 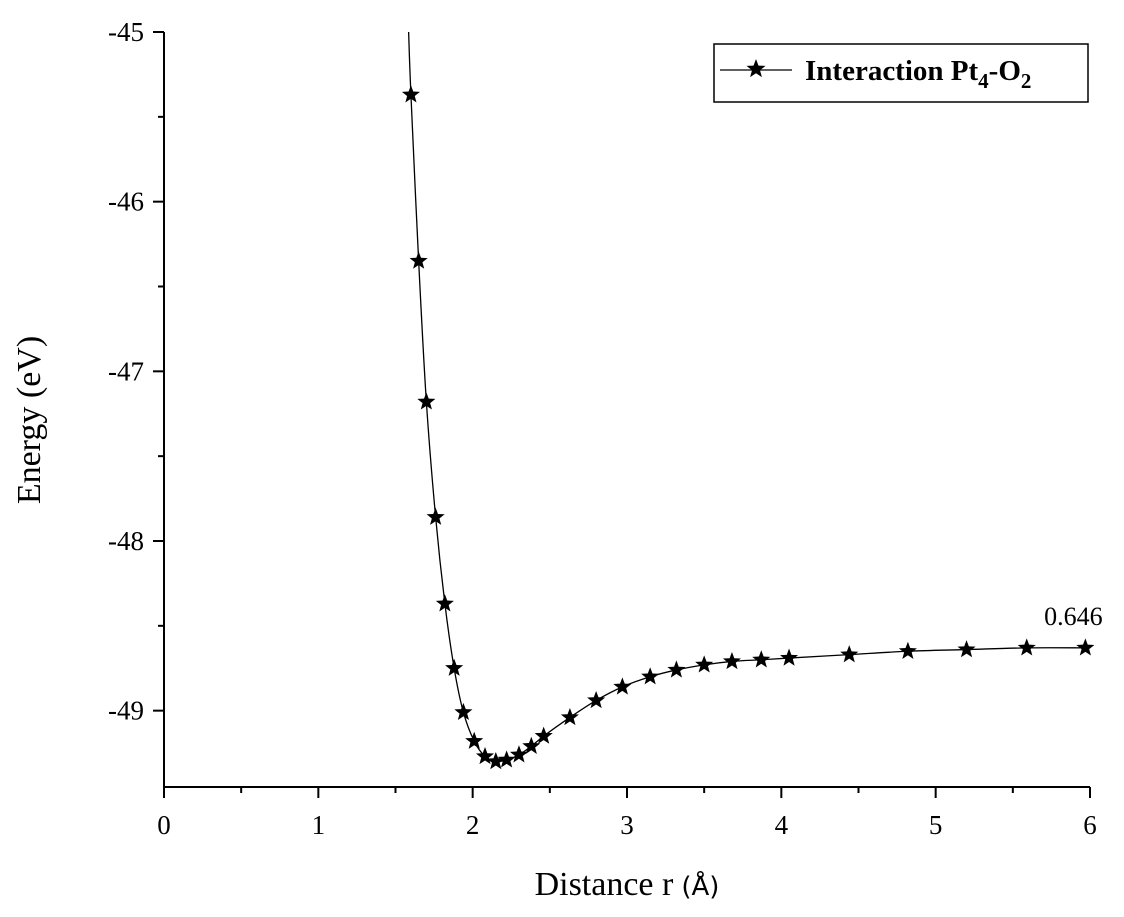 I want to click on legend: Interaction Pt4-O2, so click(x=901, y=73).